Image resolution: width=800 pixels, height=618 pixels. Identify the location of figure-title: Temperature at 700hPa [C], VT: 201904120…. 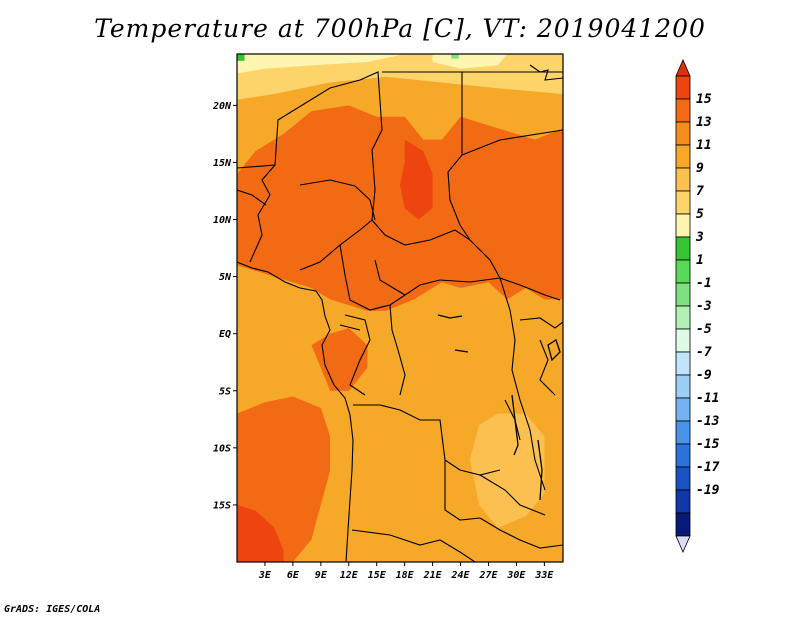
(400, 28).